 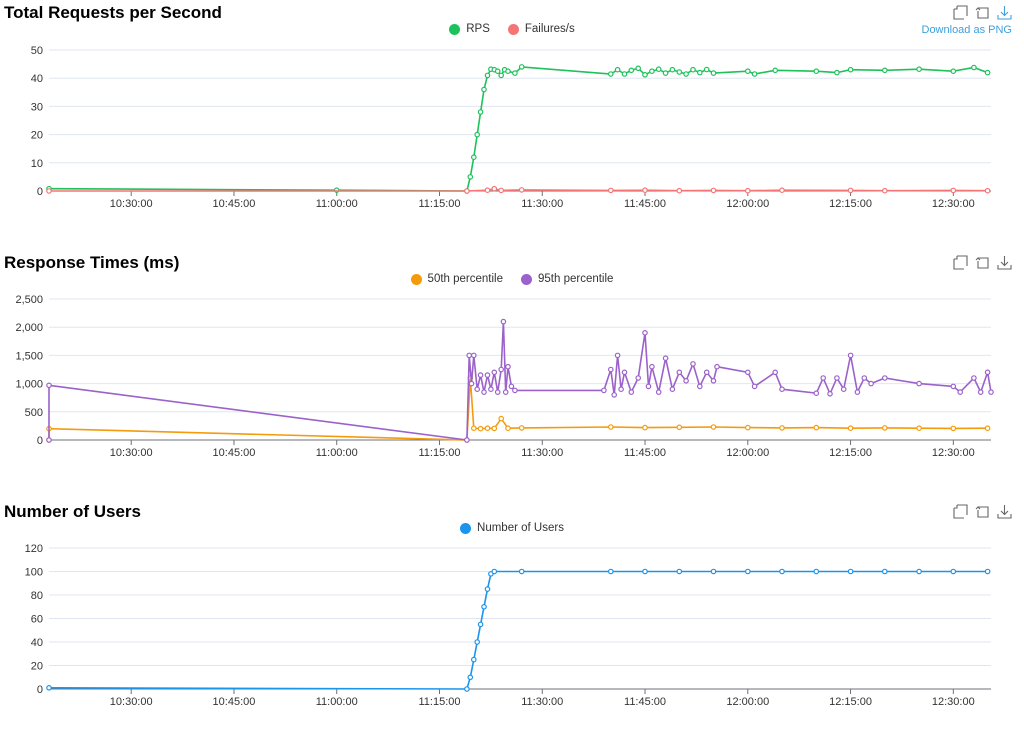 What do you see at coordinates (541, 29) in the screenshot?
I see `legend-item: Failures/s` at bounding box center [541, 29].